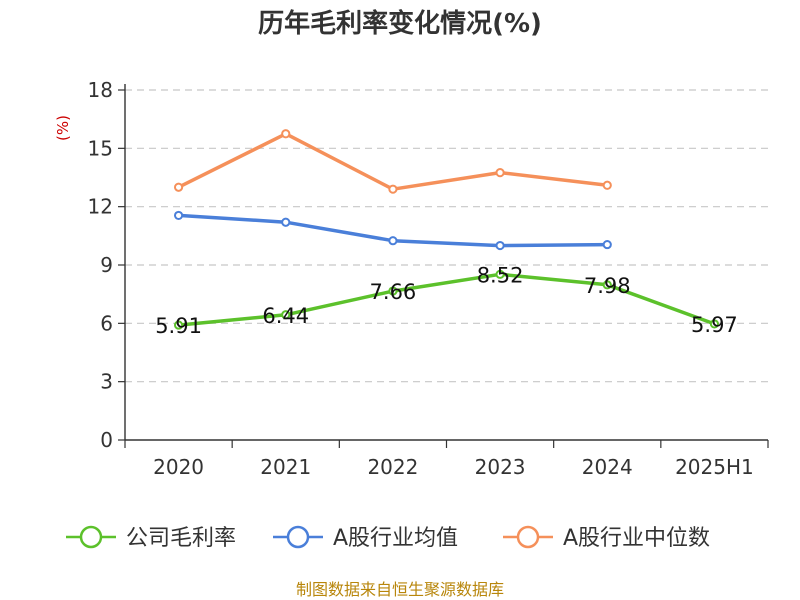 Image resolution: width=800 pixels, height=600 pixels. I want to click on data-label: 5.97, so click(714, 325).